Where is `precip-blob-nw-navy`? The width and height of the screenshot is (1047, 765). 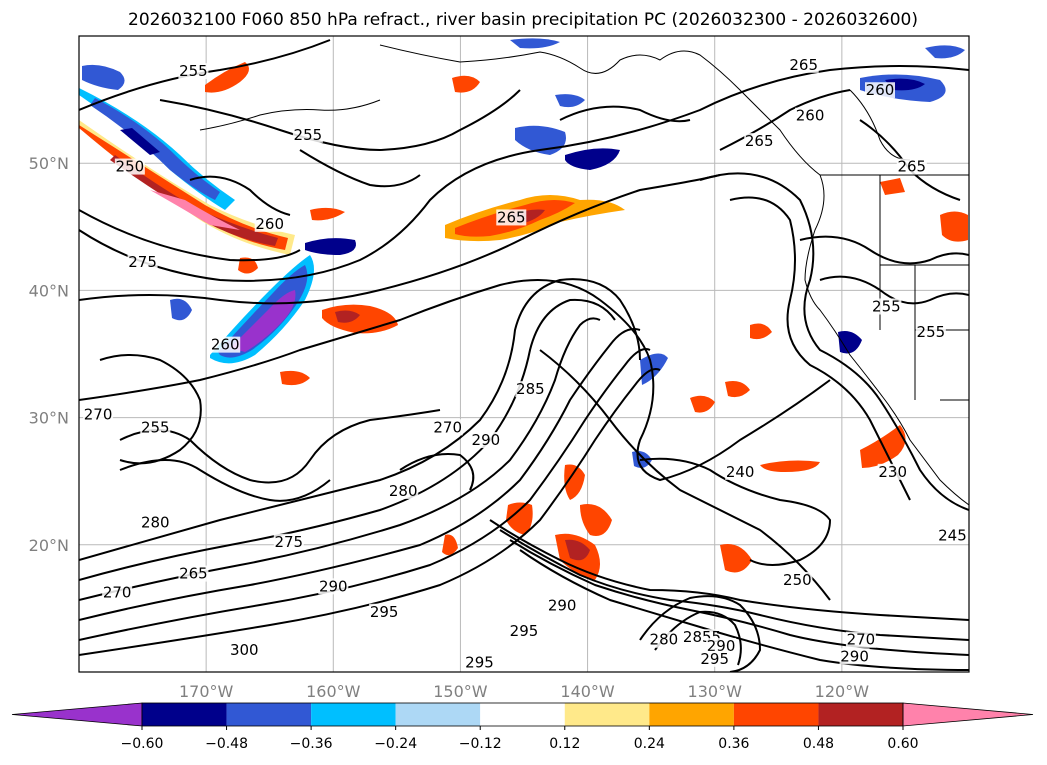
precip-blob-nw-navy is located at coordinates (140, 141).